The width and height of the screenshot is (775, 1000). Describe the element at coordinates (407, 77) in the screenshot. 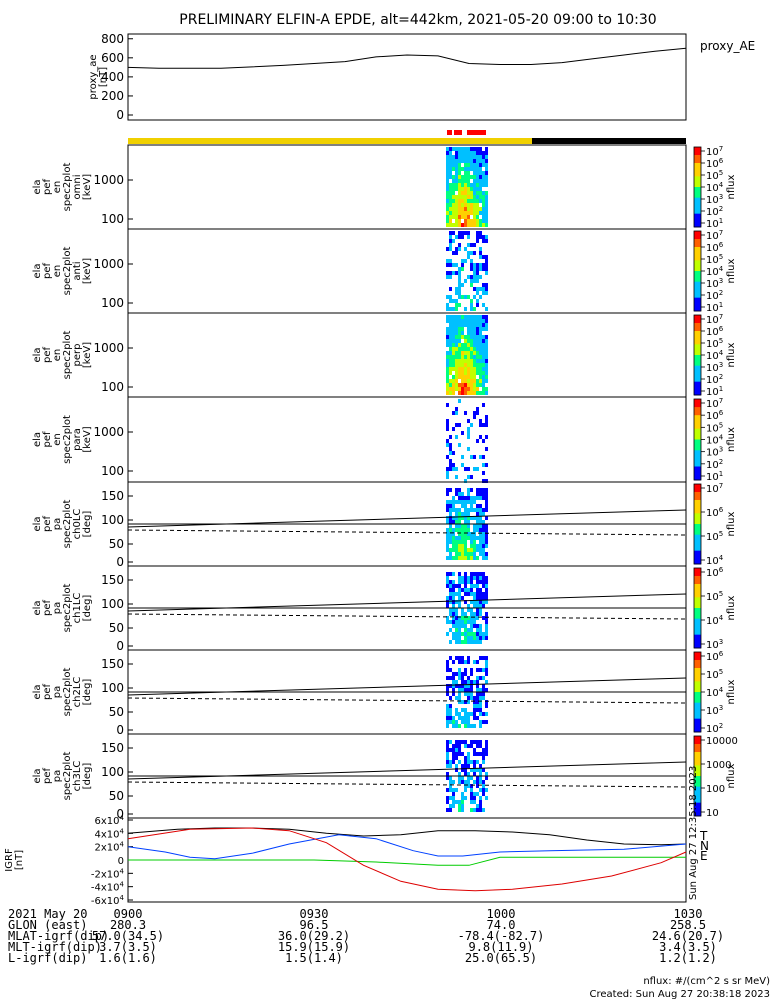

I see `proxy-ae-frame` at that location.